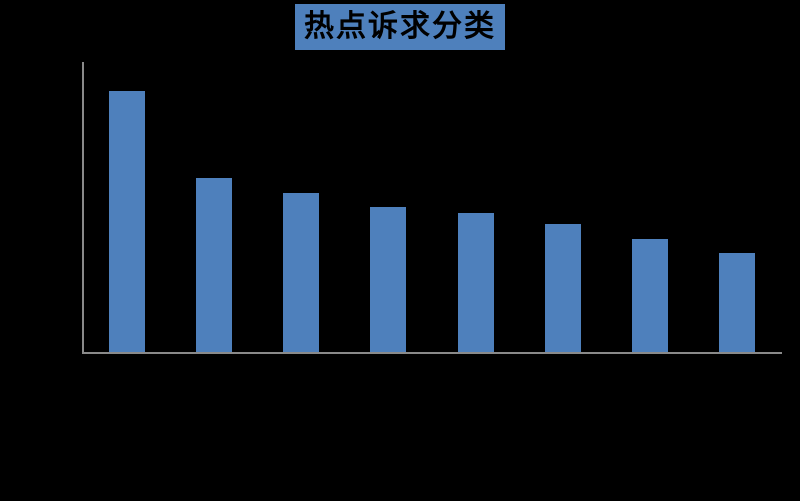 This screenshot has width=800, height=501. What do you see at coordinates (400, 27) in the screenshot?
I see `chart-title: 热点诉求分类` at bounding box center [400, 27].